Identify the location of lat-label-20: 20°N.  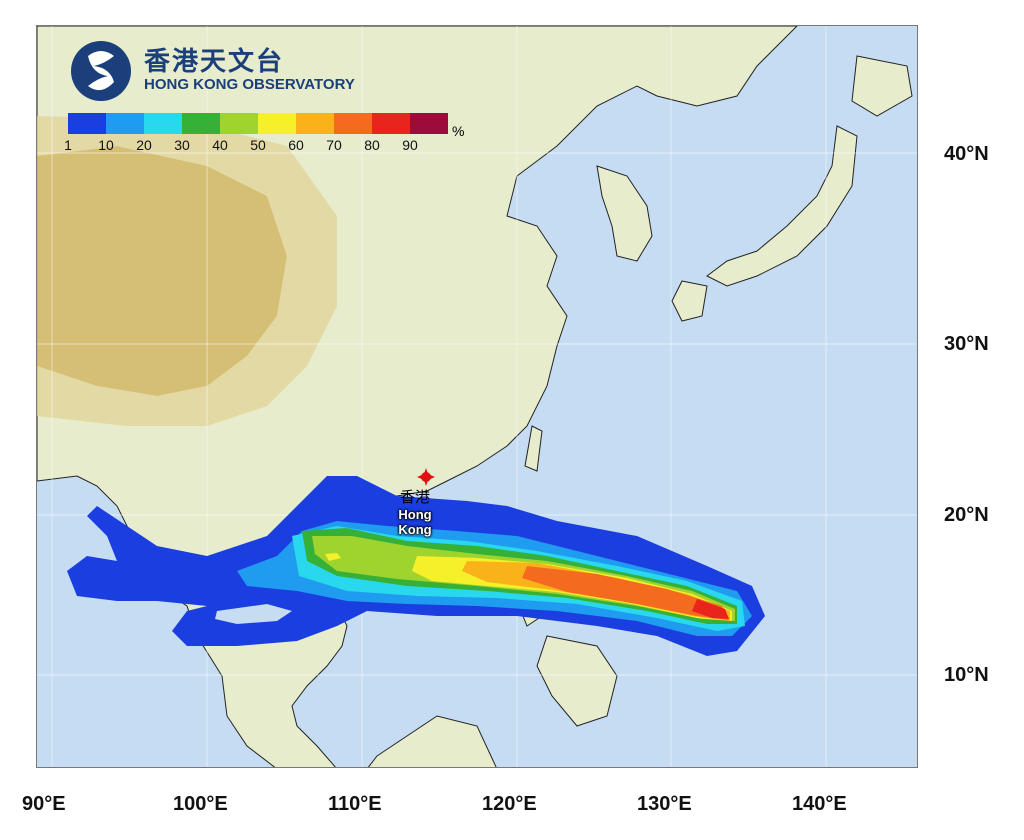
(966, 515).